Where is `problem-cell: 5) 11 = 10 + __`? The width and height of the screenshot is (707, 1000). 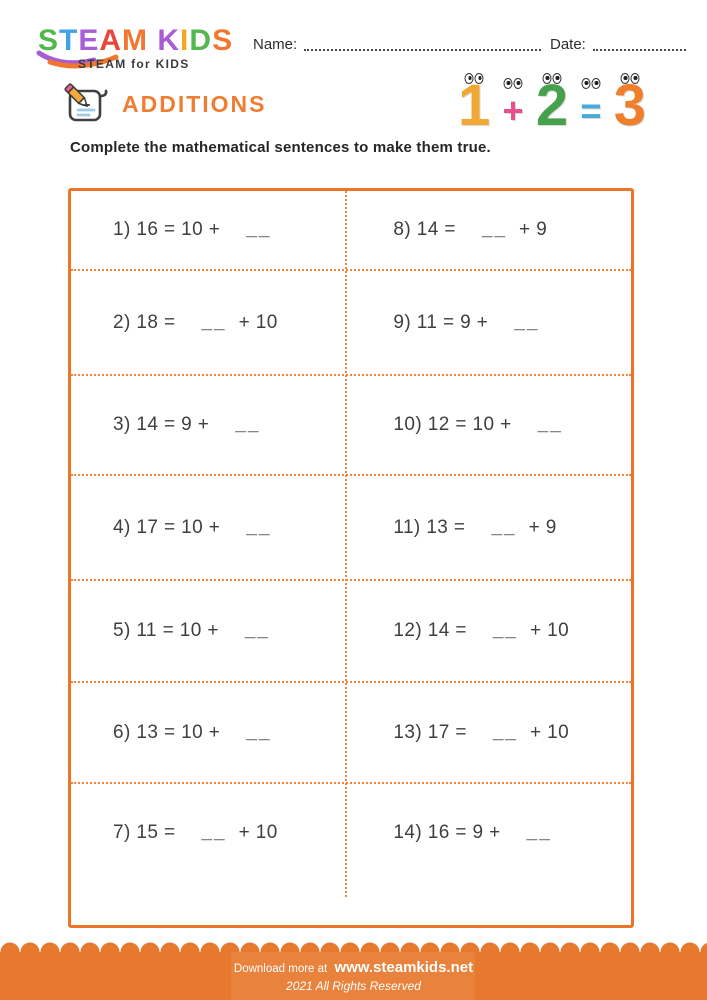
problem-cell: 5) 11 = 10 + __ is located at coordinates (208, 631).